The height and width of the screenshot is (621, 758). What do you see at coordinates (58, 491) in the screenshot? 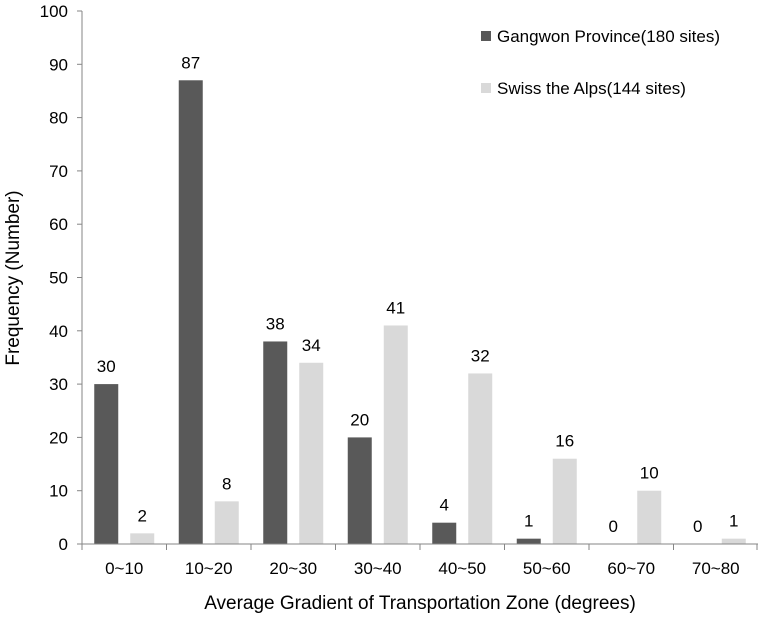
I see `y-tick-label: 10` at bounding box center [58, 491].